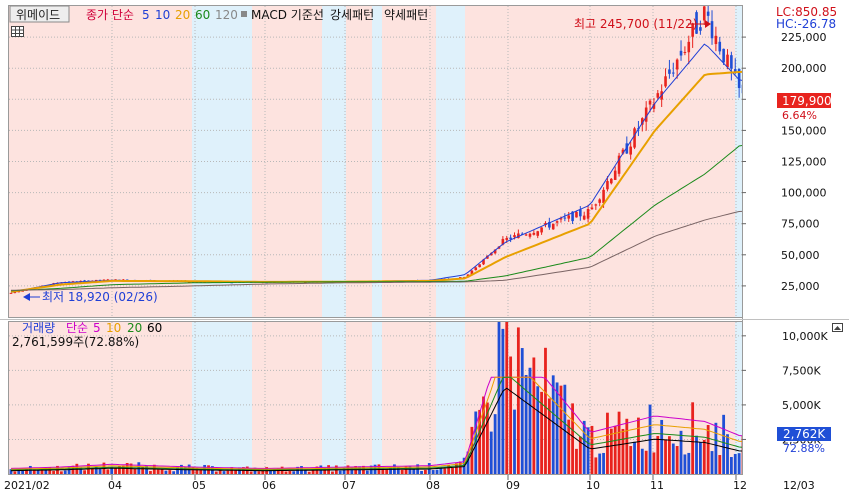 The width and height of the screenshot is (849, 497). What do you see at coordinates (27, 485) in the screenshot?
I see `date-tick-label: 2021/02` at bounding box center [27, 485].